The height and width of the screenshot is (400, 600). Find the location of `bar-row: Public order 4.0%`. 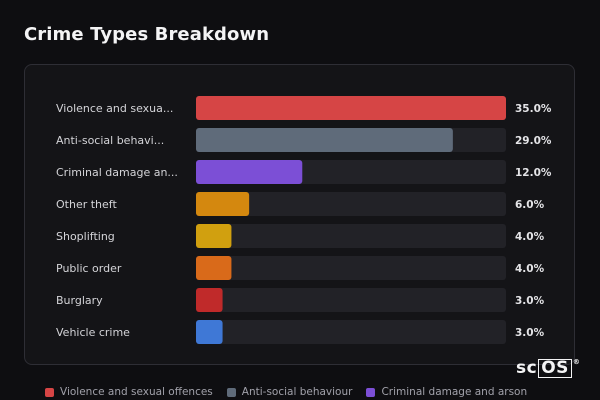

bar-row: Public order 4.0% is located at coordinates (300, 268).